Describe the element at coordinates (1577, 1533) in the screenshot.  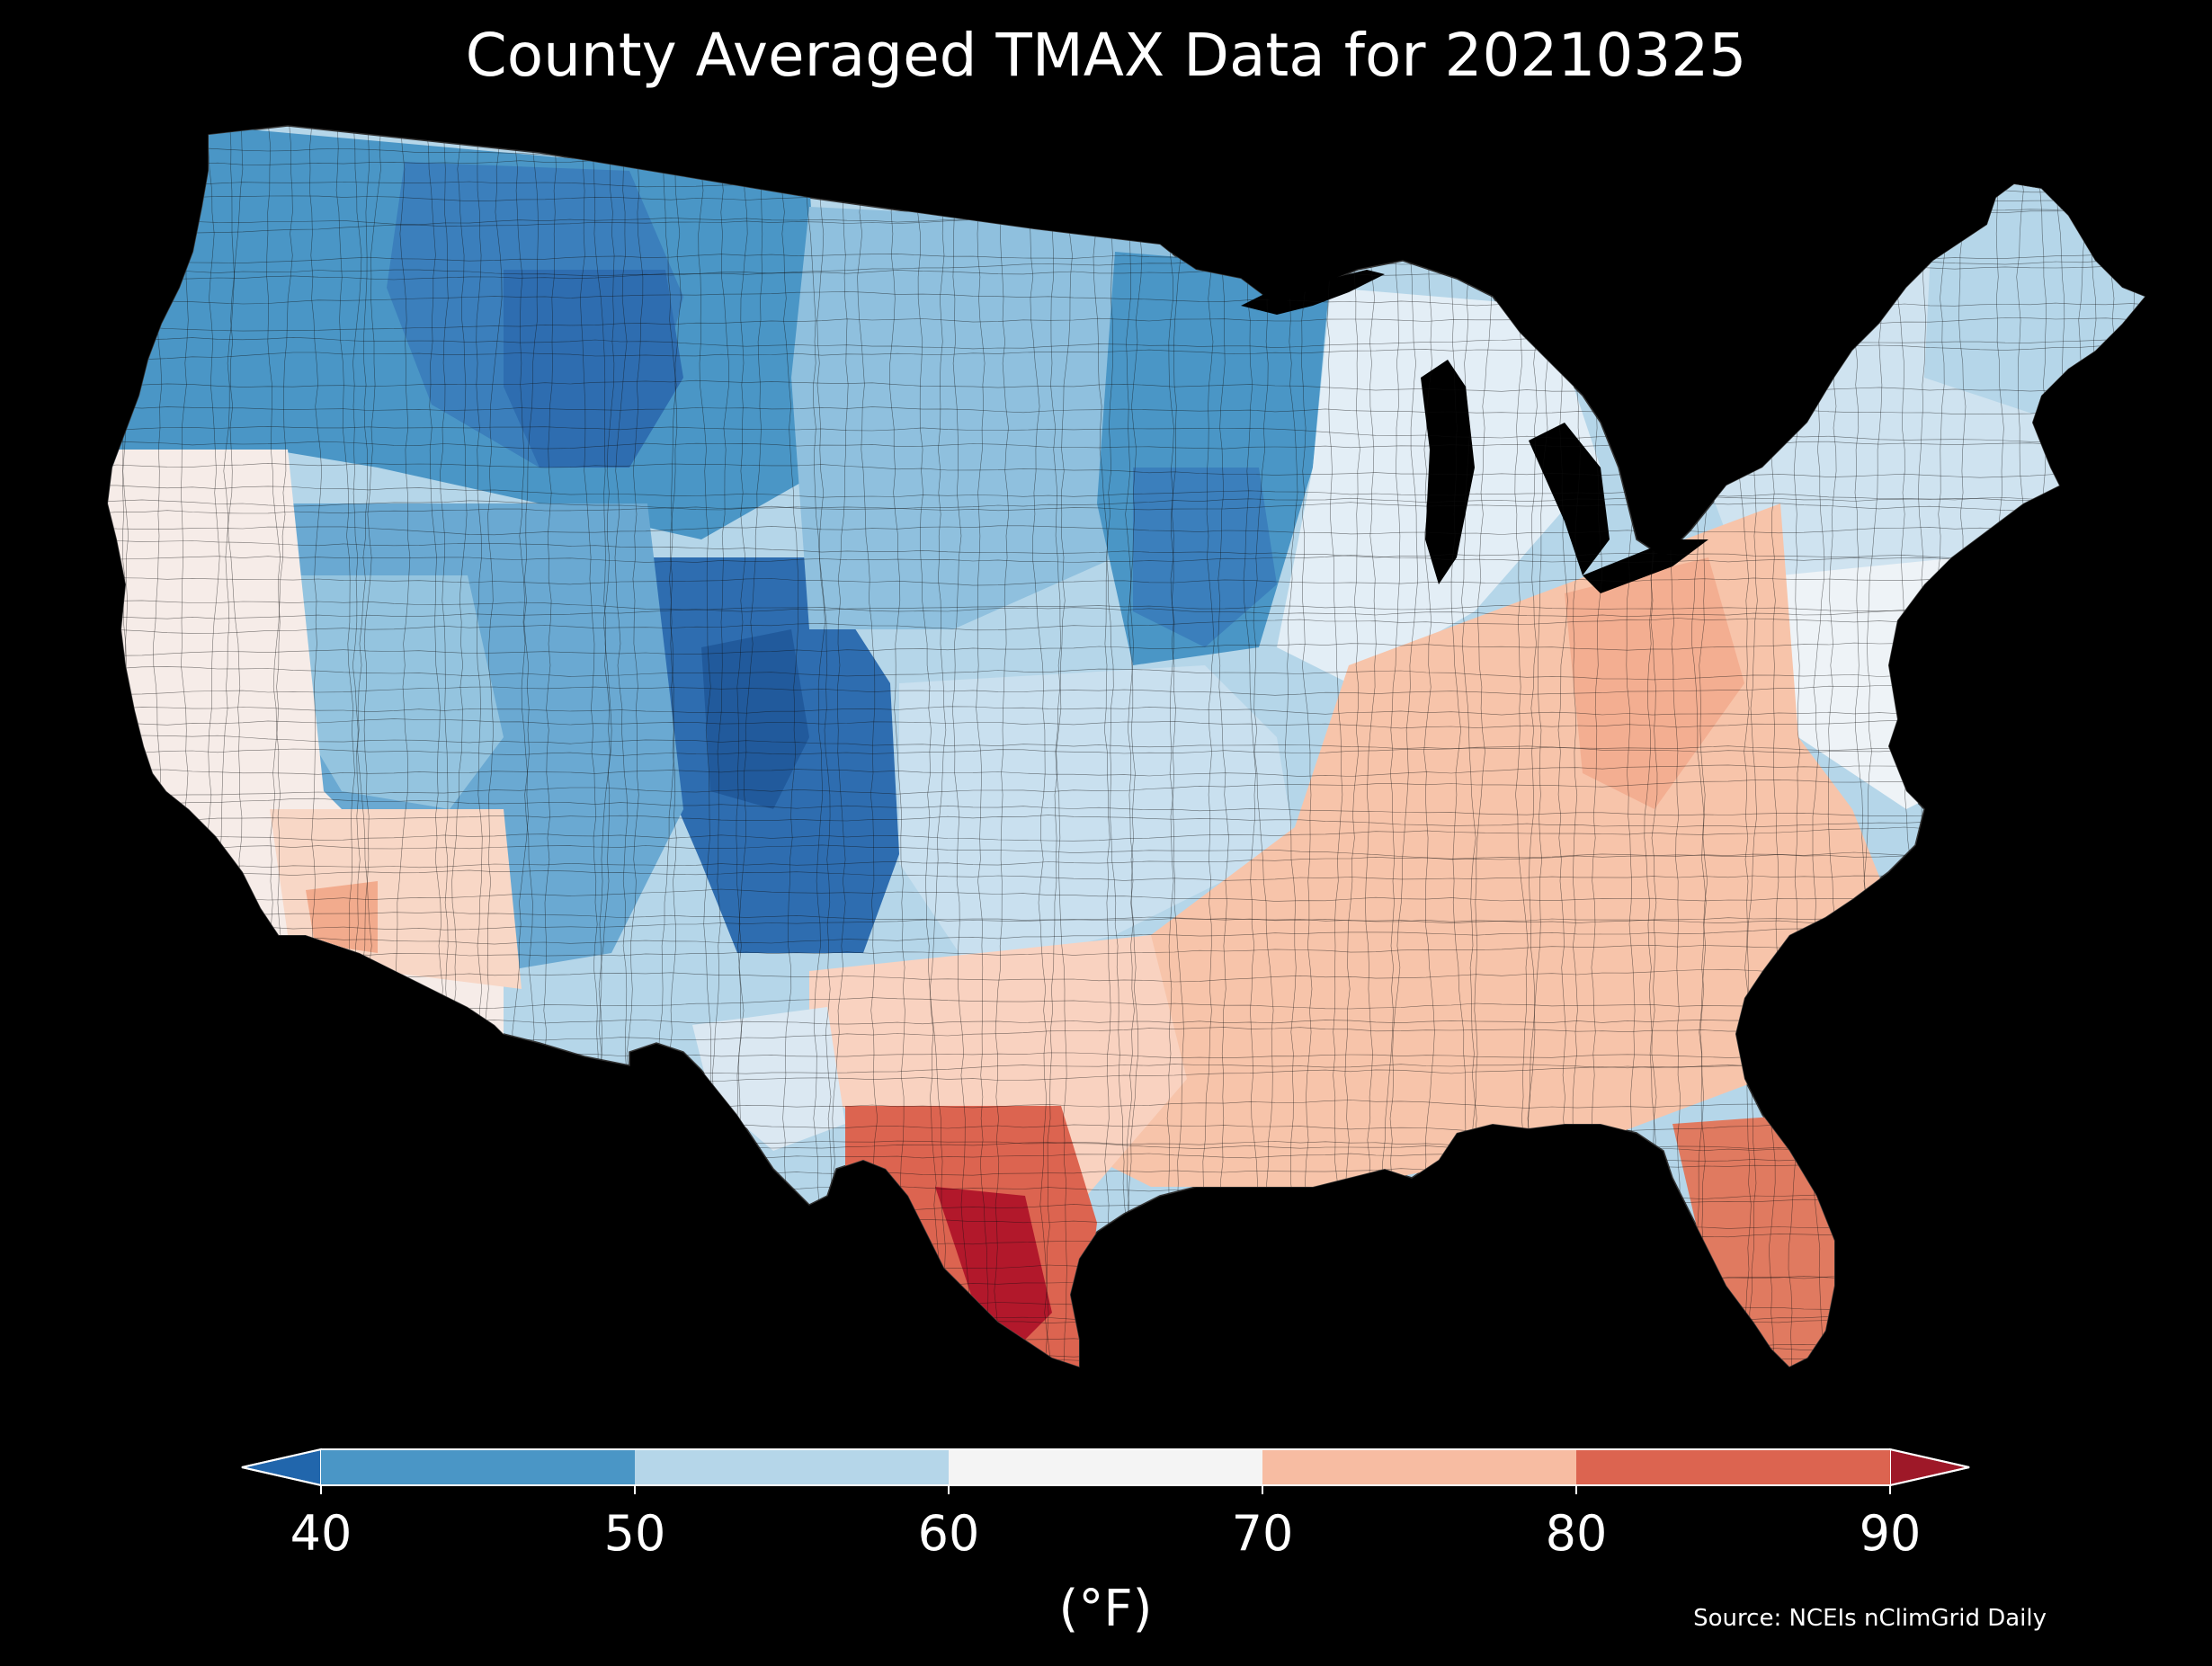
I see `colorbar-tick-label: 80` at that location.